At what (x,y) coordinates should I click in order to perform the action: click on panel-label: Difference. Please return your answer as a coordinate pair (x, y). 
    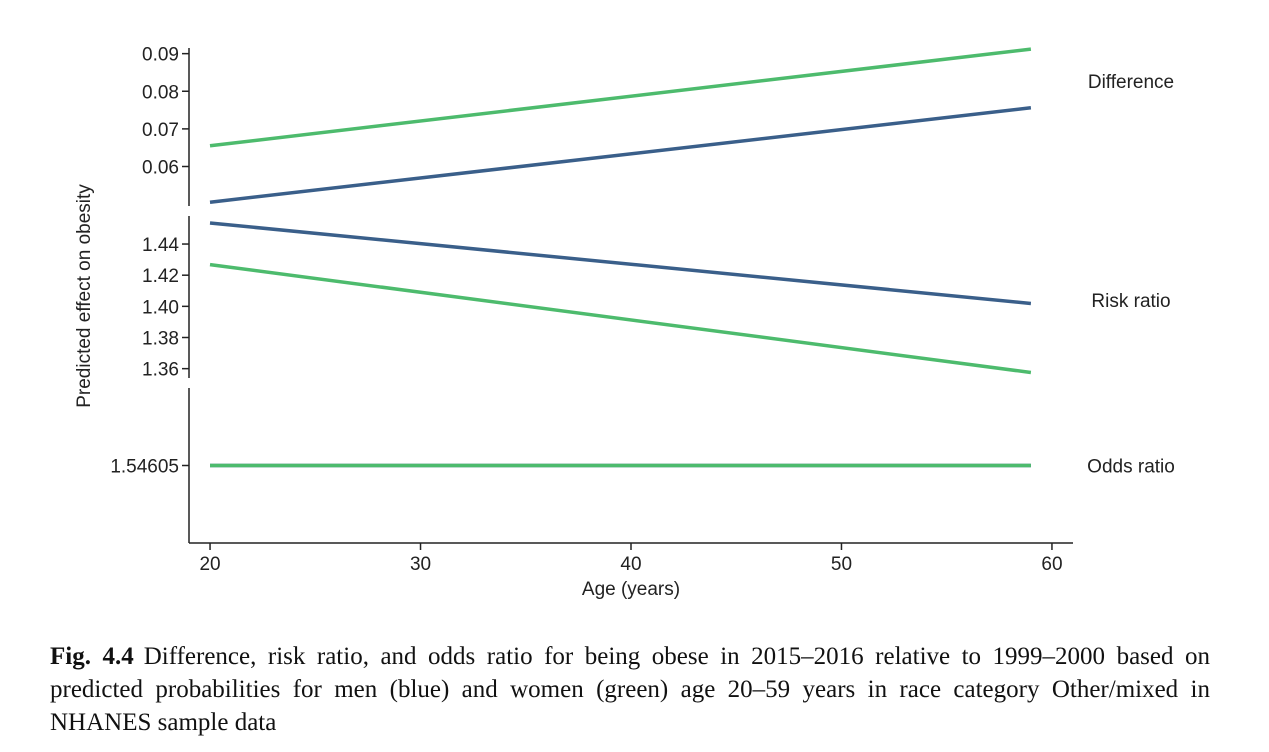
    Looking at the image, I should click on (1131, 82).